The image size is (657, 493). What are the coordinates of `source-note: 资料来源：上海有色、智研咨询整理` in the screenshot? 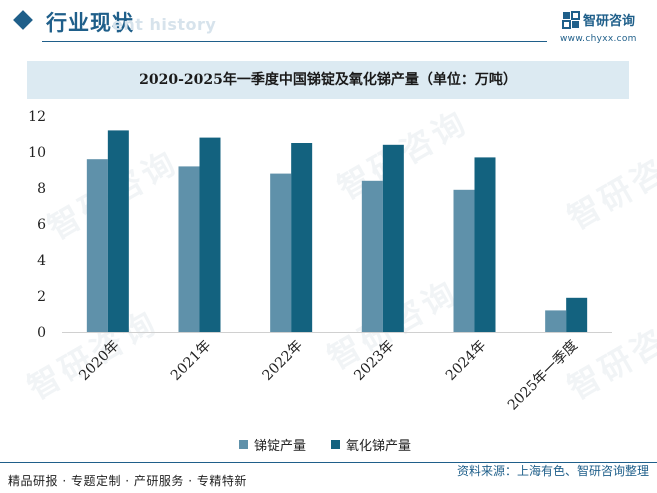 It's located at (552, 471).